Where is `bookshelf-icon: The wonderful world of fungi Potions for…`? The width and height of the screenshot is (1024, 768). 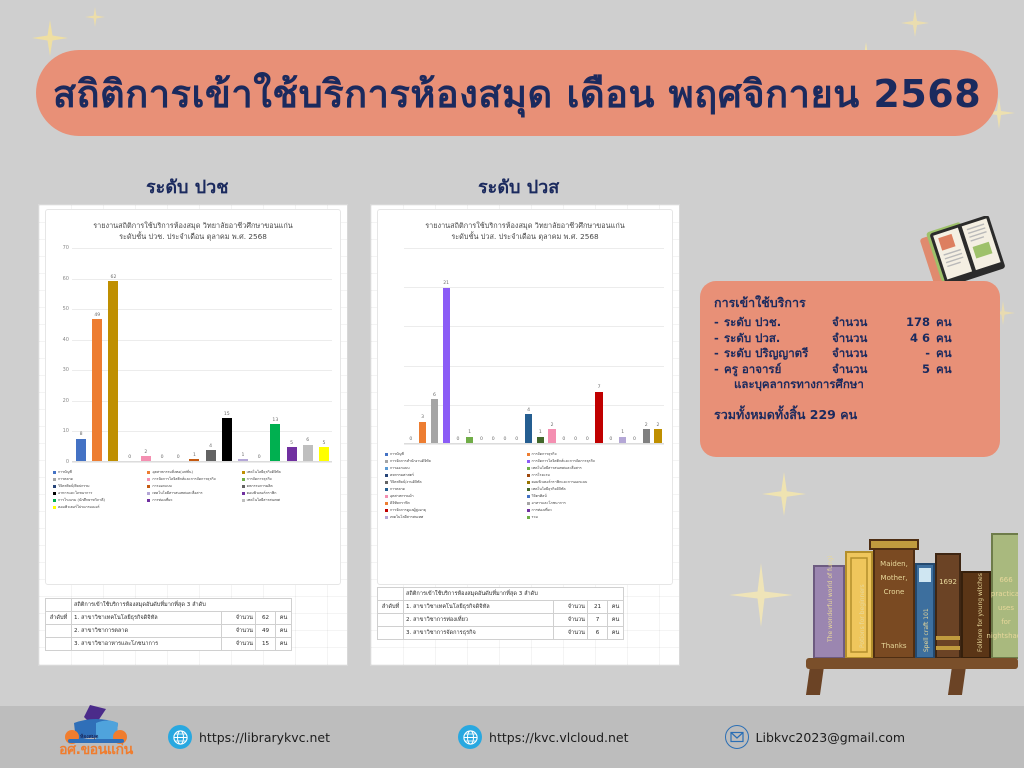 bookshelf-icon: The wonderful world of fungi Potions for… is located at coordinates (914, 612).